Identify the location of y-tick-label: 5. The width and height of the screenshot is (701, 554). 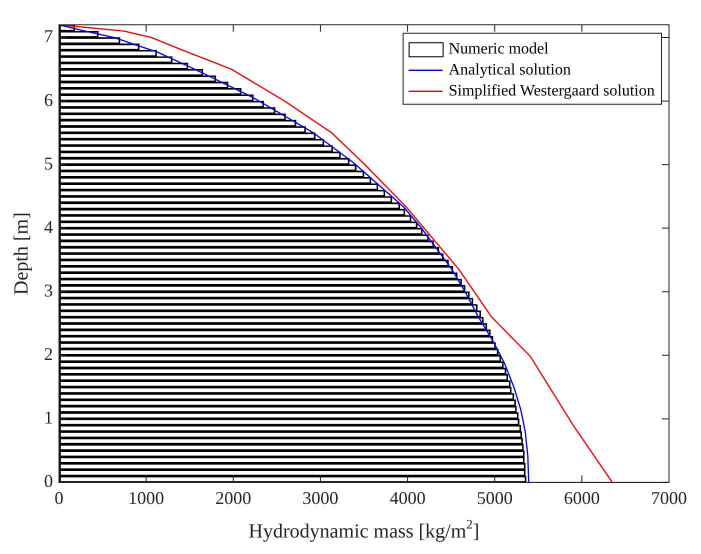
(48, 163).